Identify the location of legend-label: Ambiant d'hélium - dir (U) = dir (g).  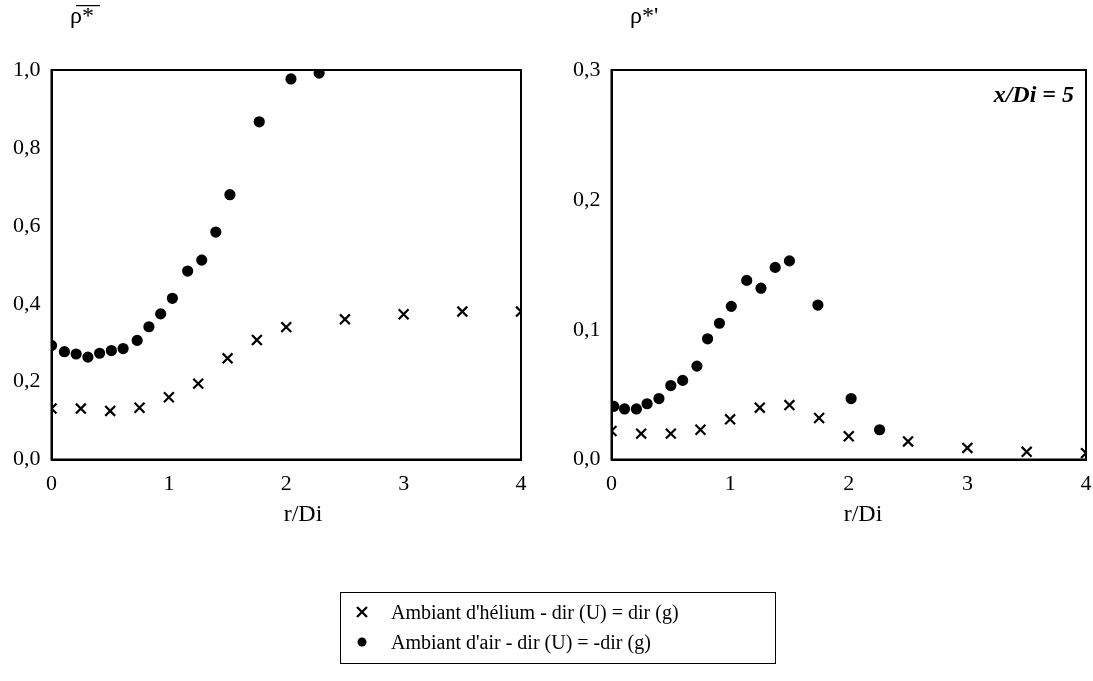
(535, 612).